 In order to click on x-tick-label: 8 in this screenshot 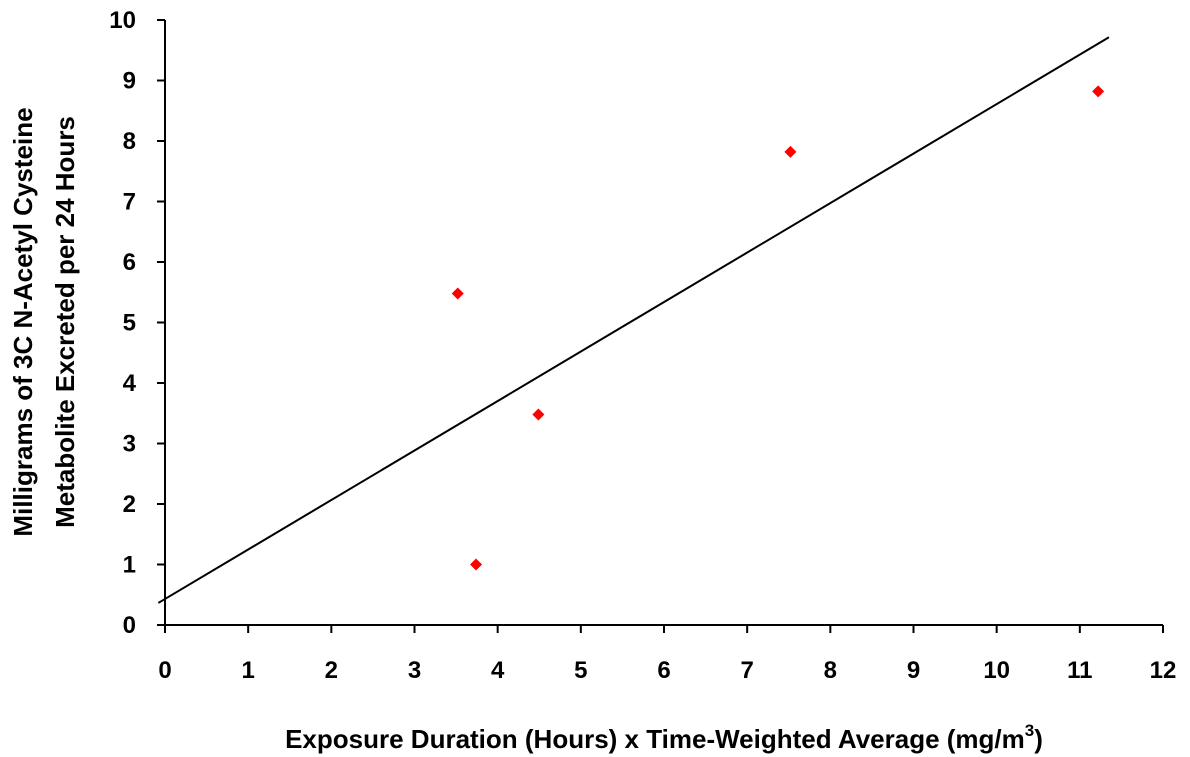, I will do `click(830, 670)`.